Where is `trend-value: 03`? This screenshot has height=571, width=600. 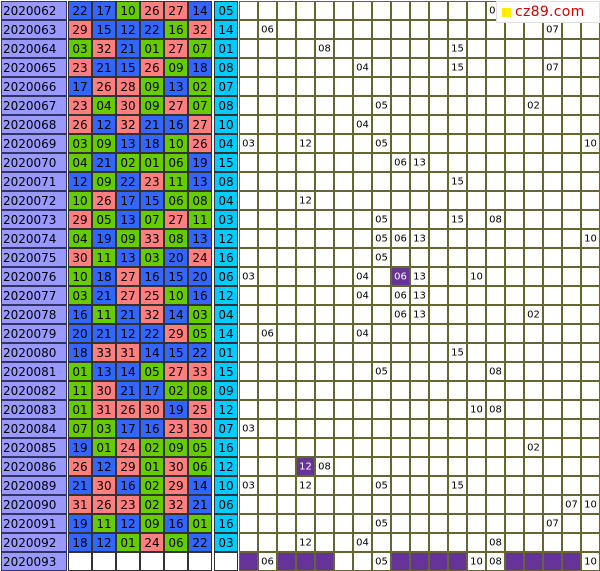
trend-value: 03 is located at coordinates (248, 144).